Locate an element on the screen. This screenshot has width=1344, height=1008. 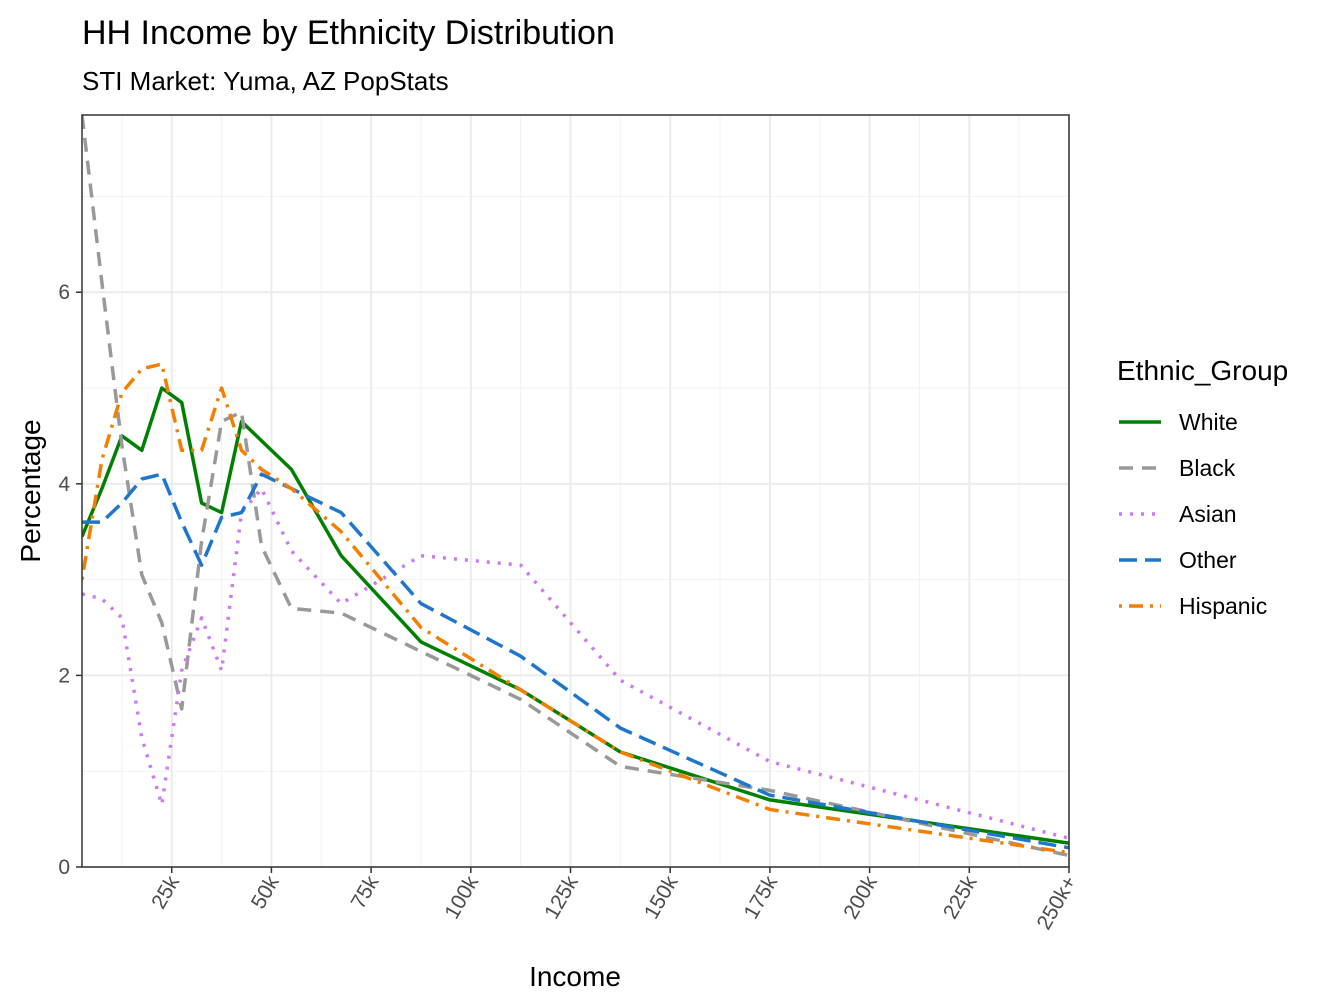
y-tick-label: 2 is located at coordinates (64, 675).